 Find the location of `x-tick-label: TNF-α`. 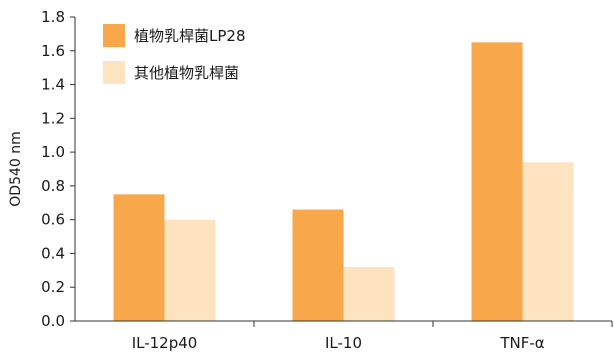

x-tick-label: TNF-α is located at coordinates (521, 343).